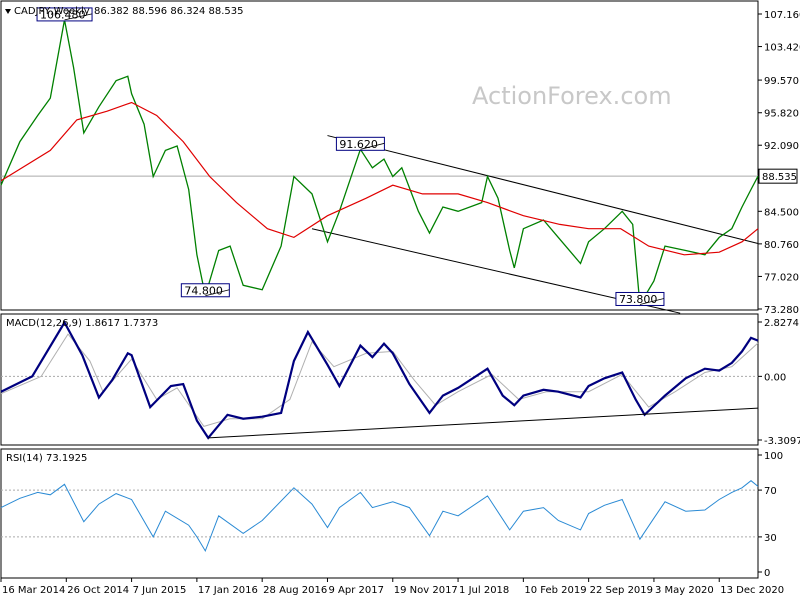  What do you see at coordinates (8, 11) in the screenshot?
I see `dropdown-triangle-icon` at bounding box center [8, 11].